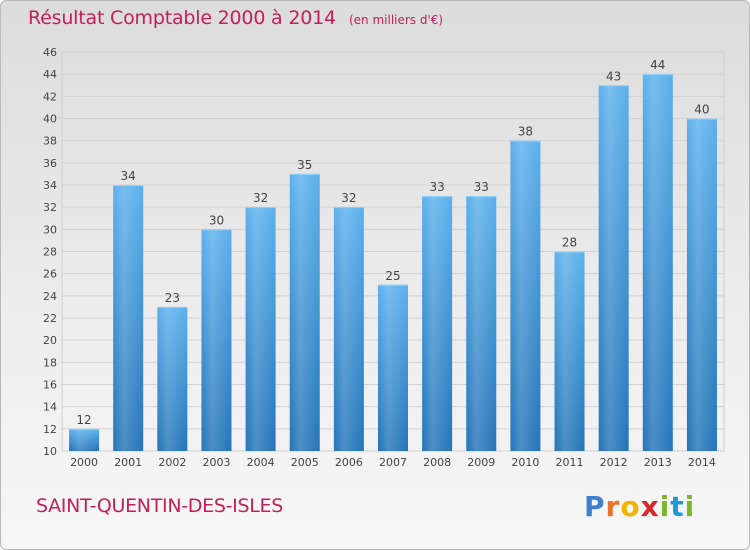  I want to click on y-tick-label: 38, so click(50, 141).